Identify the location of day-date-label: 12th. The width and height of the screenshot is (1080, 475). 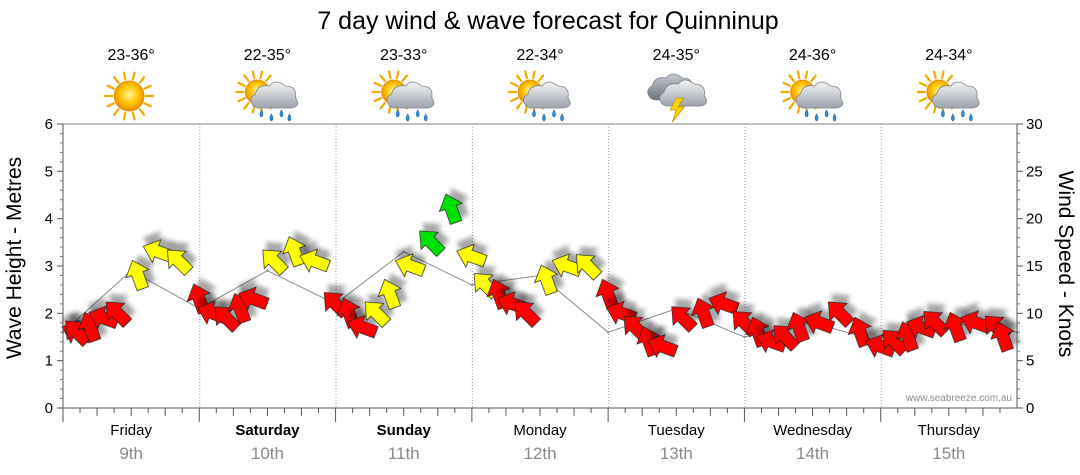
(539, 453).